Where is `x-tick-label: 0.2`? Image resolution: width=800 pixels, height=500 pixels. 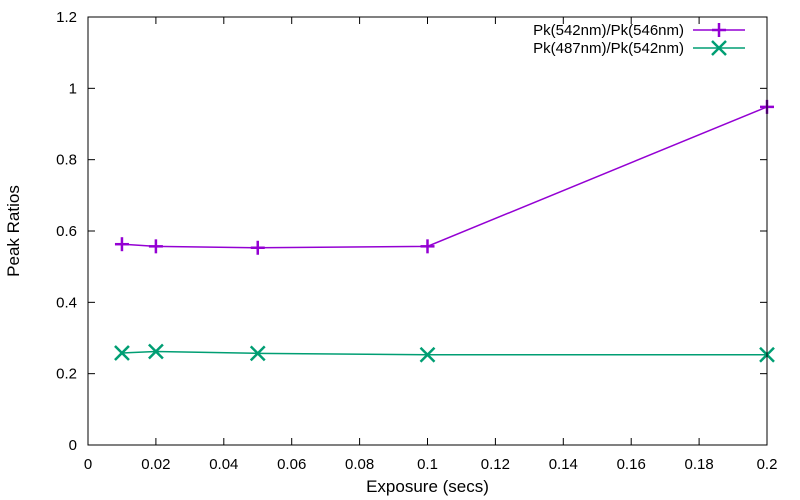 x-tick-label: 0.2 is located at coordinates (767, 464).